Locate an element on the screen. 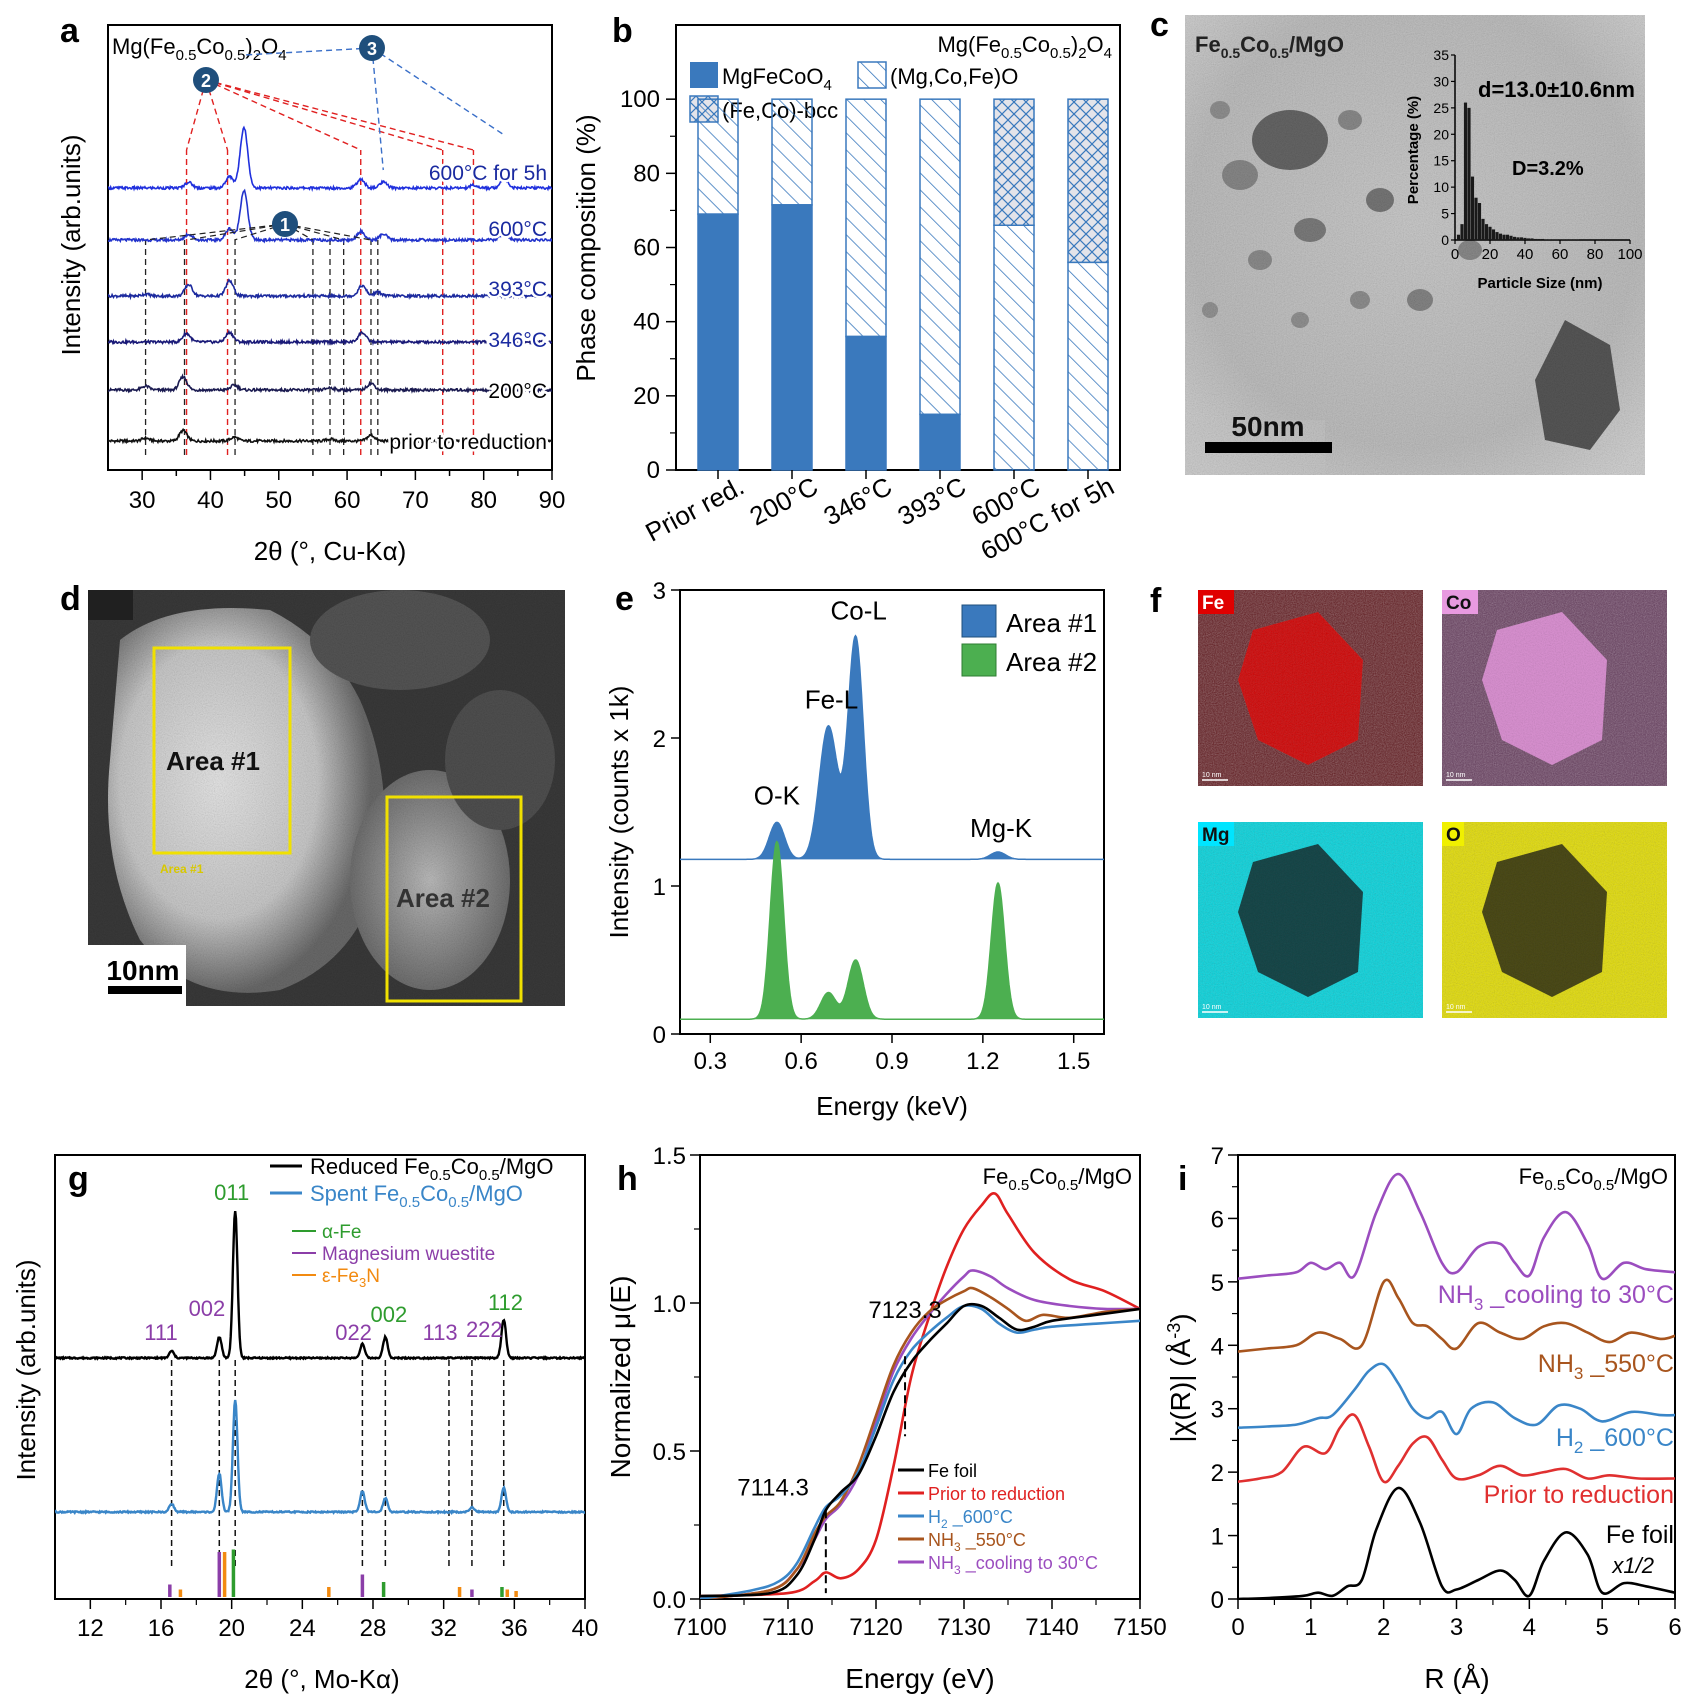 Image resolution: width=1699 pixels, height=1699 pixels. ticks-i: 0 1 2 3 4 5 6 0 1 2 3 4 5 6 7 is located at coordinates (1446, 1392).